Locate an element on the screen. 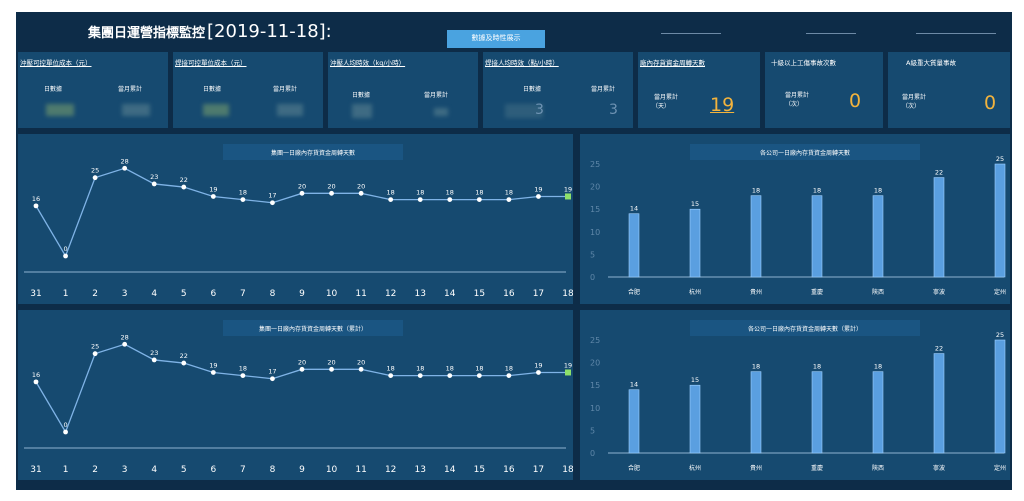 This screenshot has width=1024, height=501. bar-value-label: 22 is located at coordinates (939, 173).